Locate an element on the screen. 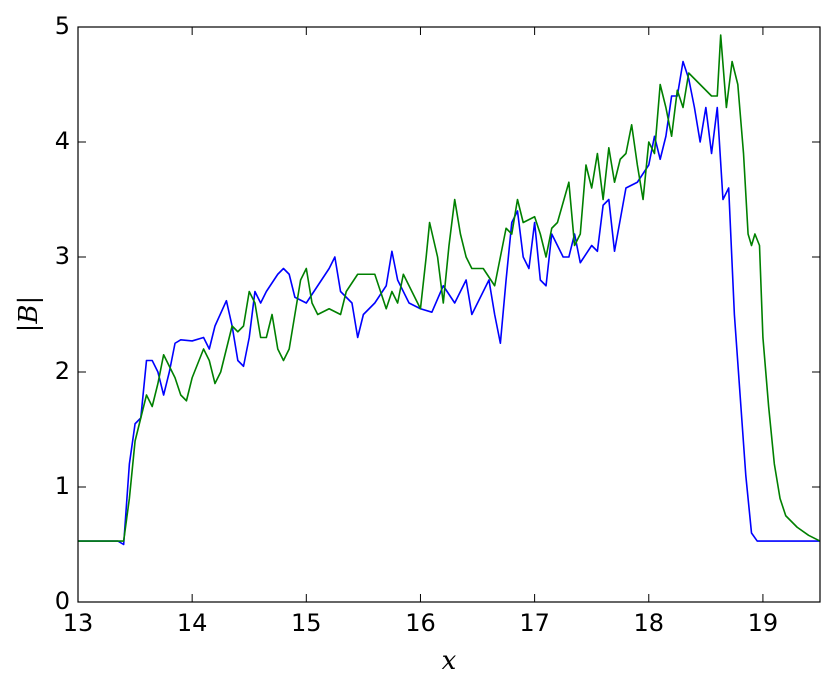 The width and height of the screenshot is (831, 688). x-tick-label: 14 is located at coordinates (192, 623).